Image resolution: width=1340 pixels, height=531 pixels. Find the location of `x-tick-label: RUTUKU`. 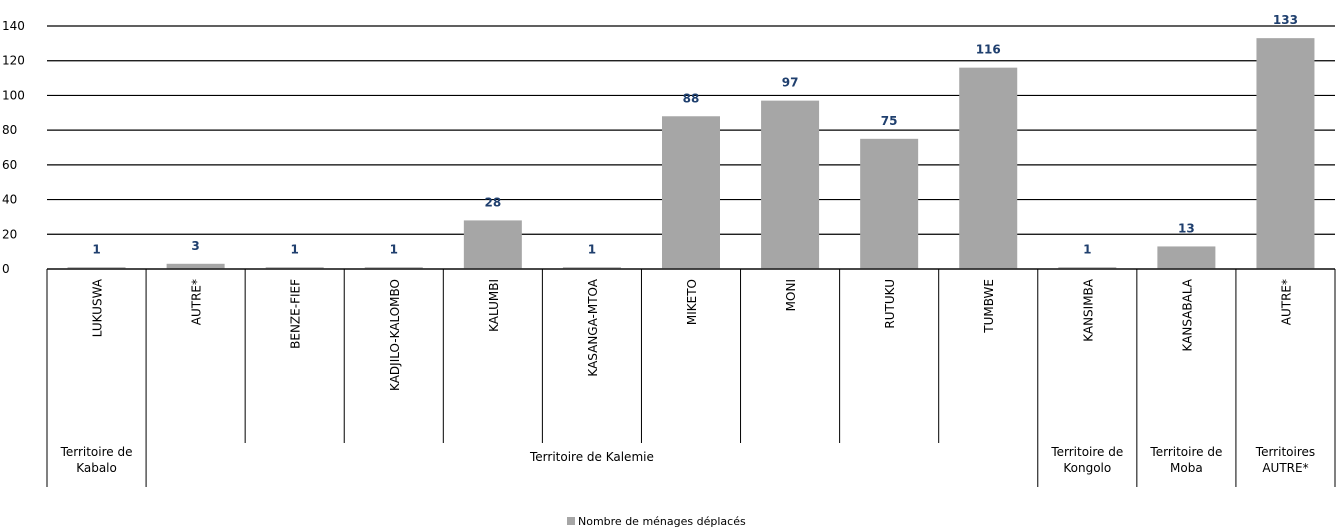

x-tick-label: RUTUKU is located at coordinates (890, 304).